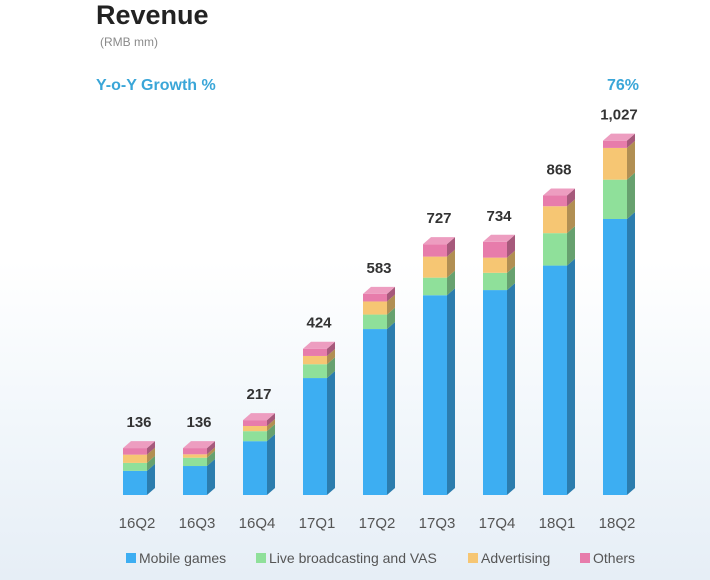 The height and width of the screenshot is (580, 710). I want to click on legend-label: Live broadcasting and VAS, so click(353, 558).